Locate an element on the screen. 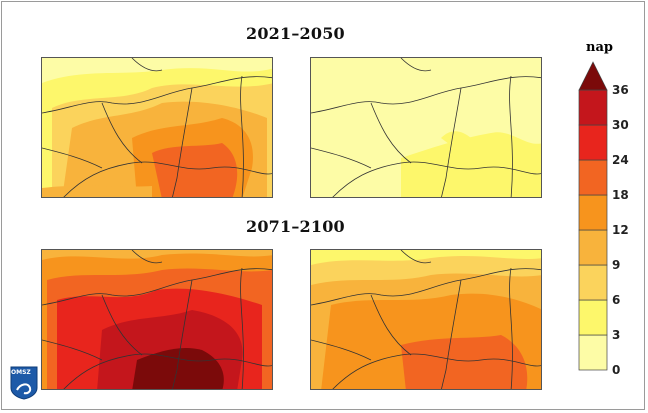 This screenshot has width=648, height=413. scale-tick-label: 9 is located at coordinates (616, 265).